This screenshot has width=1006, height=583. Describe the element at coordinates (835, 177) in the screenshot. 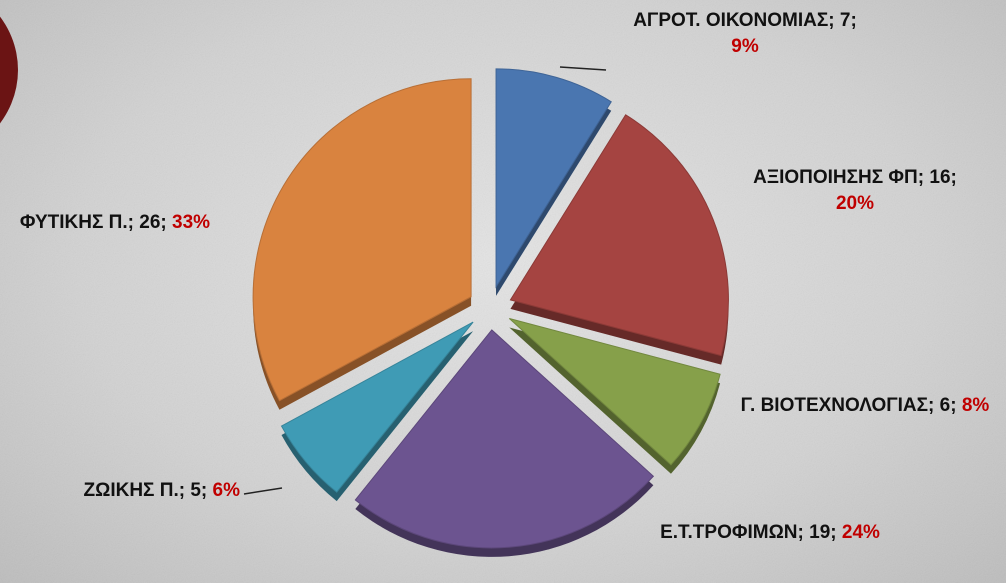

I see `category: ΑΞΙΟΠΟΙΗΣΗΣ ΦΠ` at that location.